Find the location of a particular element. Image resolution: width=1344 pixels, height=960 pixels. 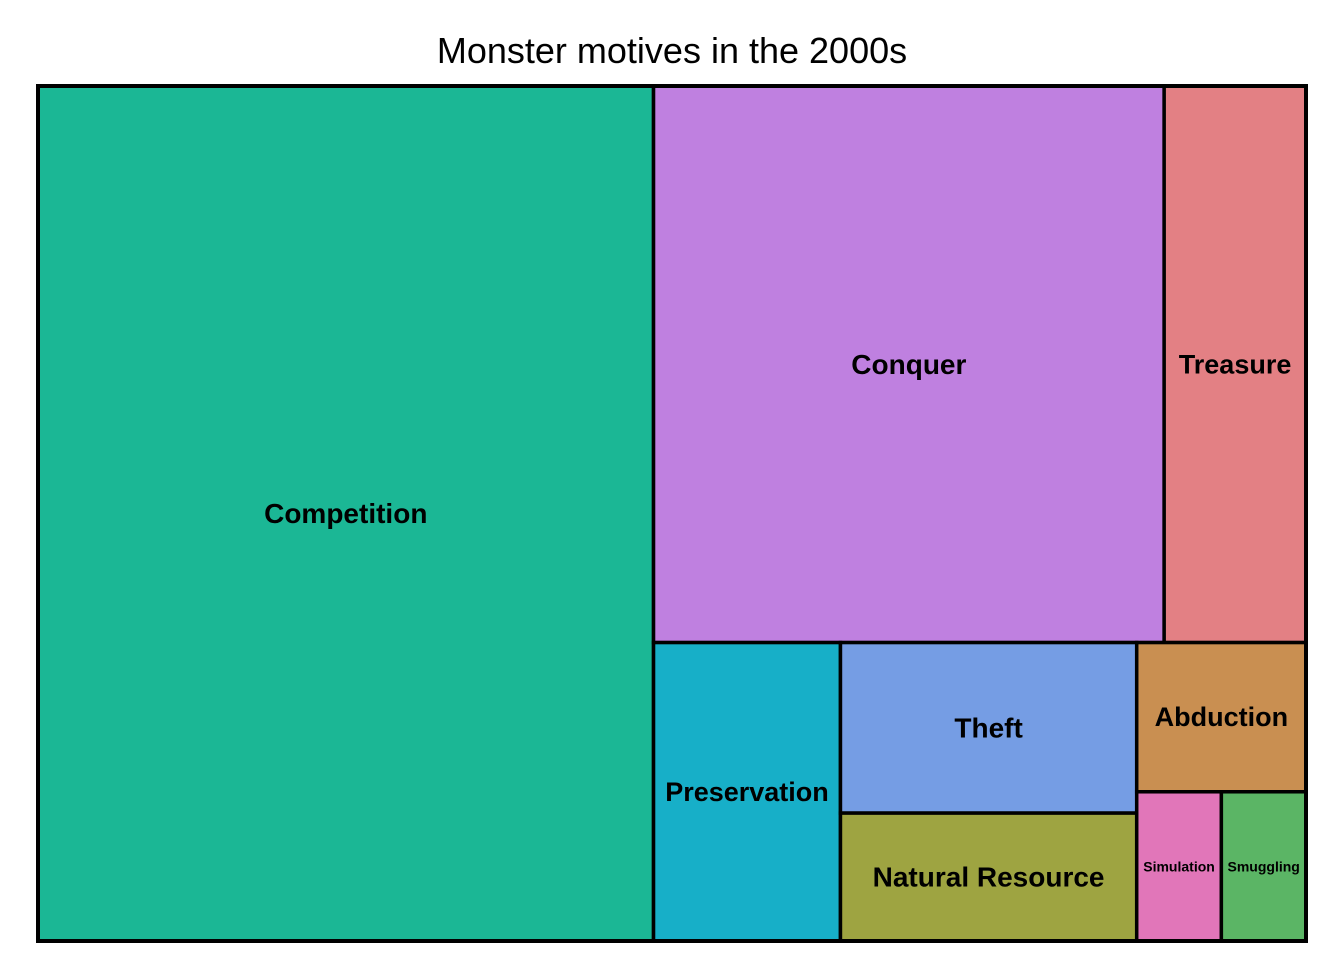

treemap-label-natural-resource: Natural Resource is located at coordinates (989, 877).